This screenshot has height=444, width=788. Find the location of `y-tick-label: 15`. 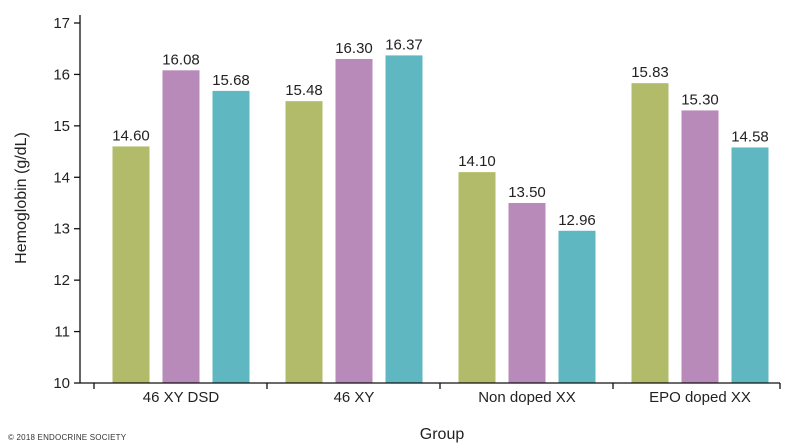

y-tick-label: 15 is located at coordinates (61, 126).